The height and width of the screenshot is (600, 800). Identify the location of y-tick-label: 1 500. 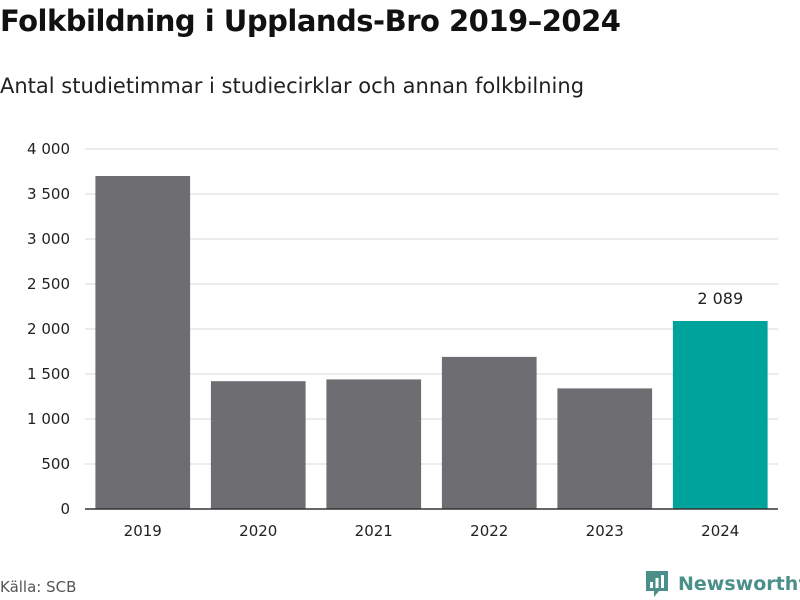
(48, 374).